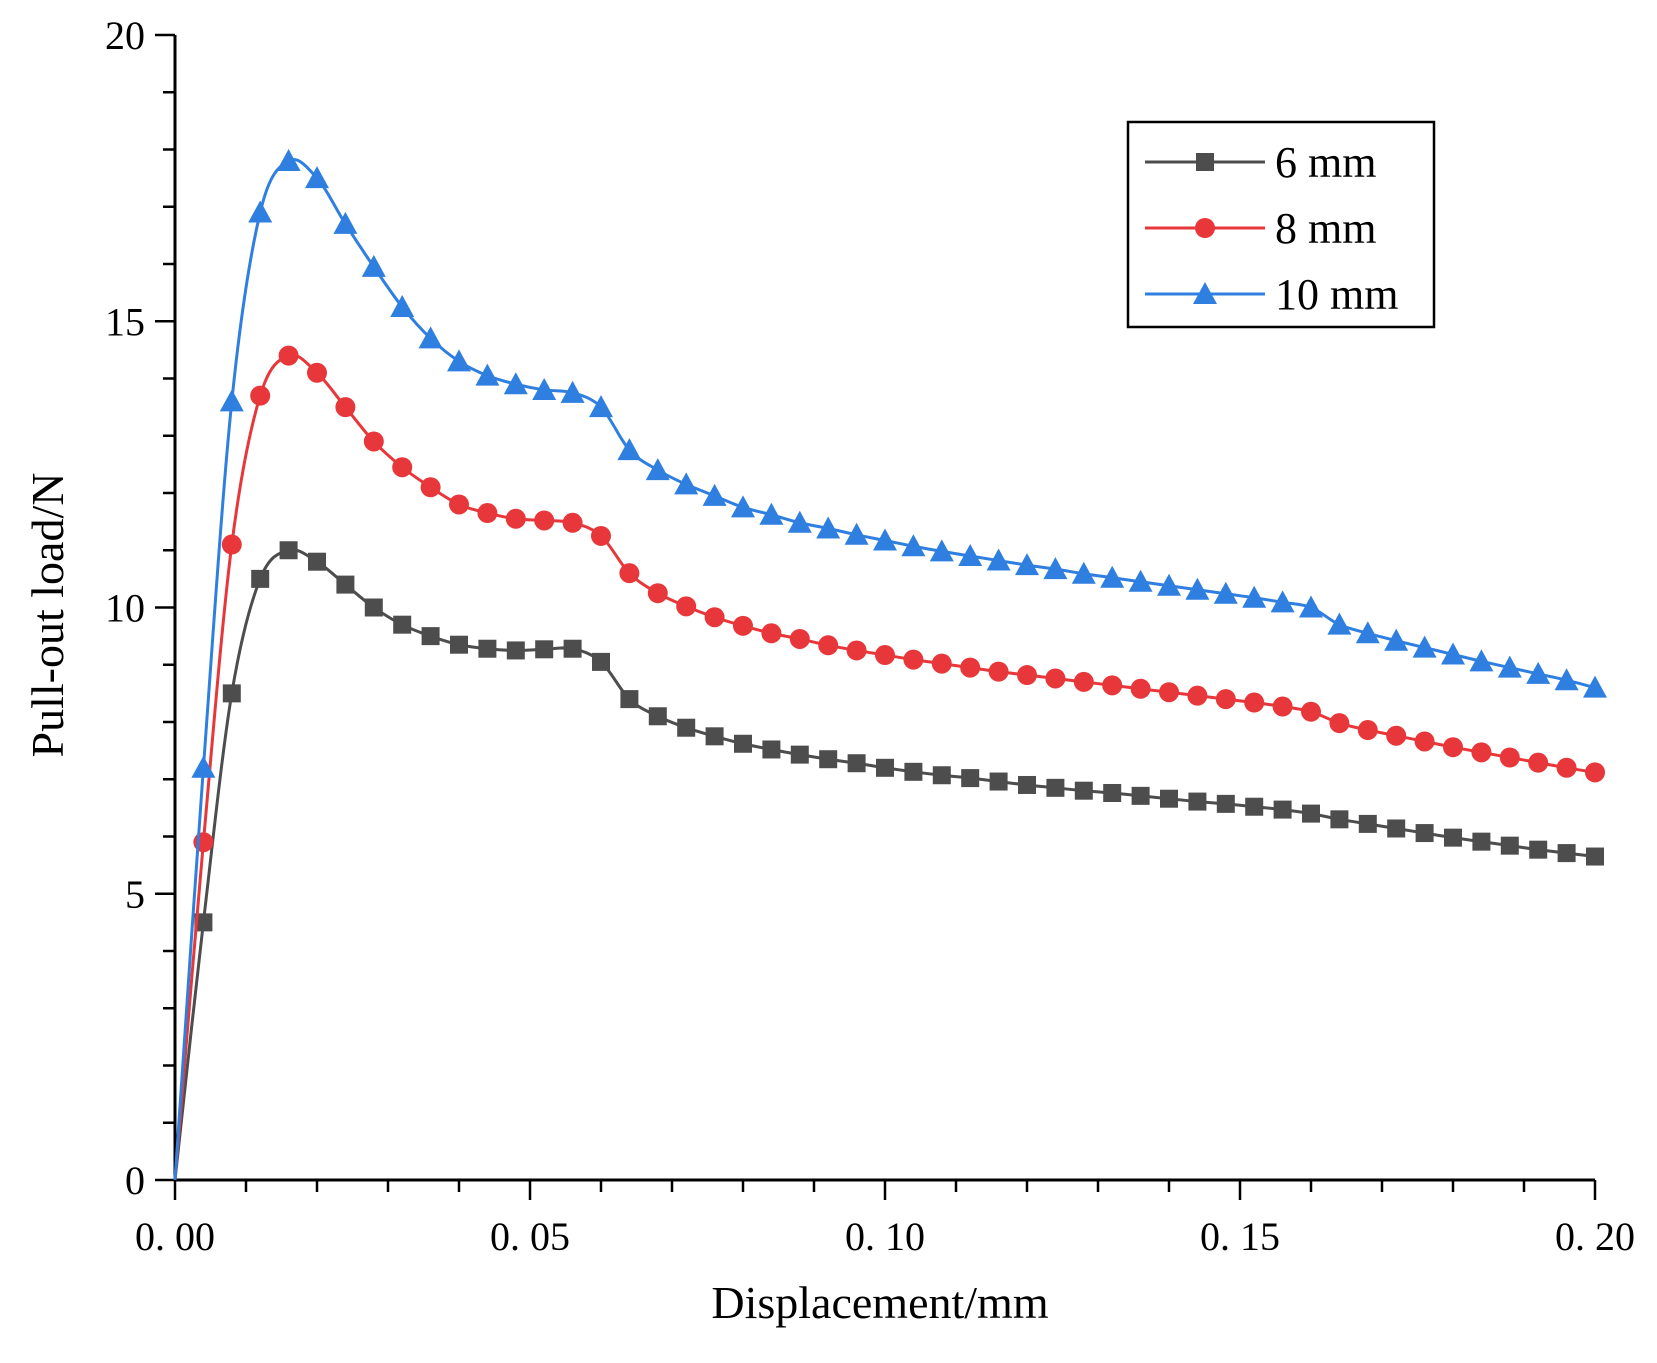 This screenshot has height=1363, width=1657. I want to click on x-tick-label: 0. 20, so click(1595, 1236).